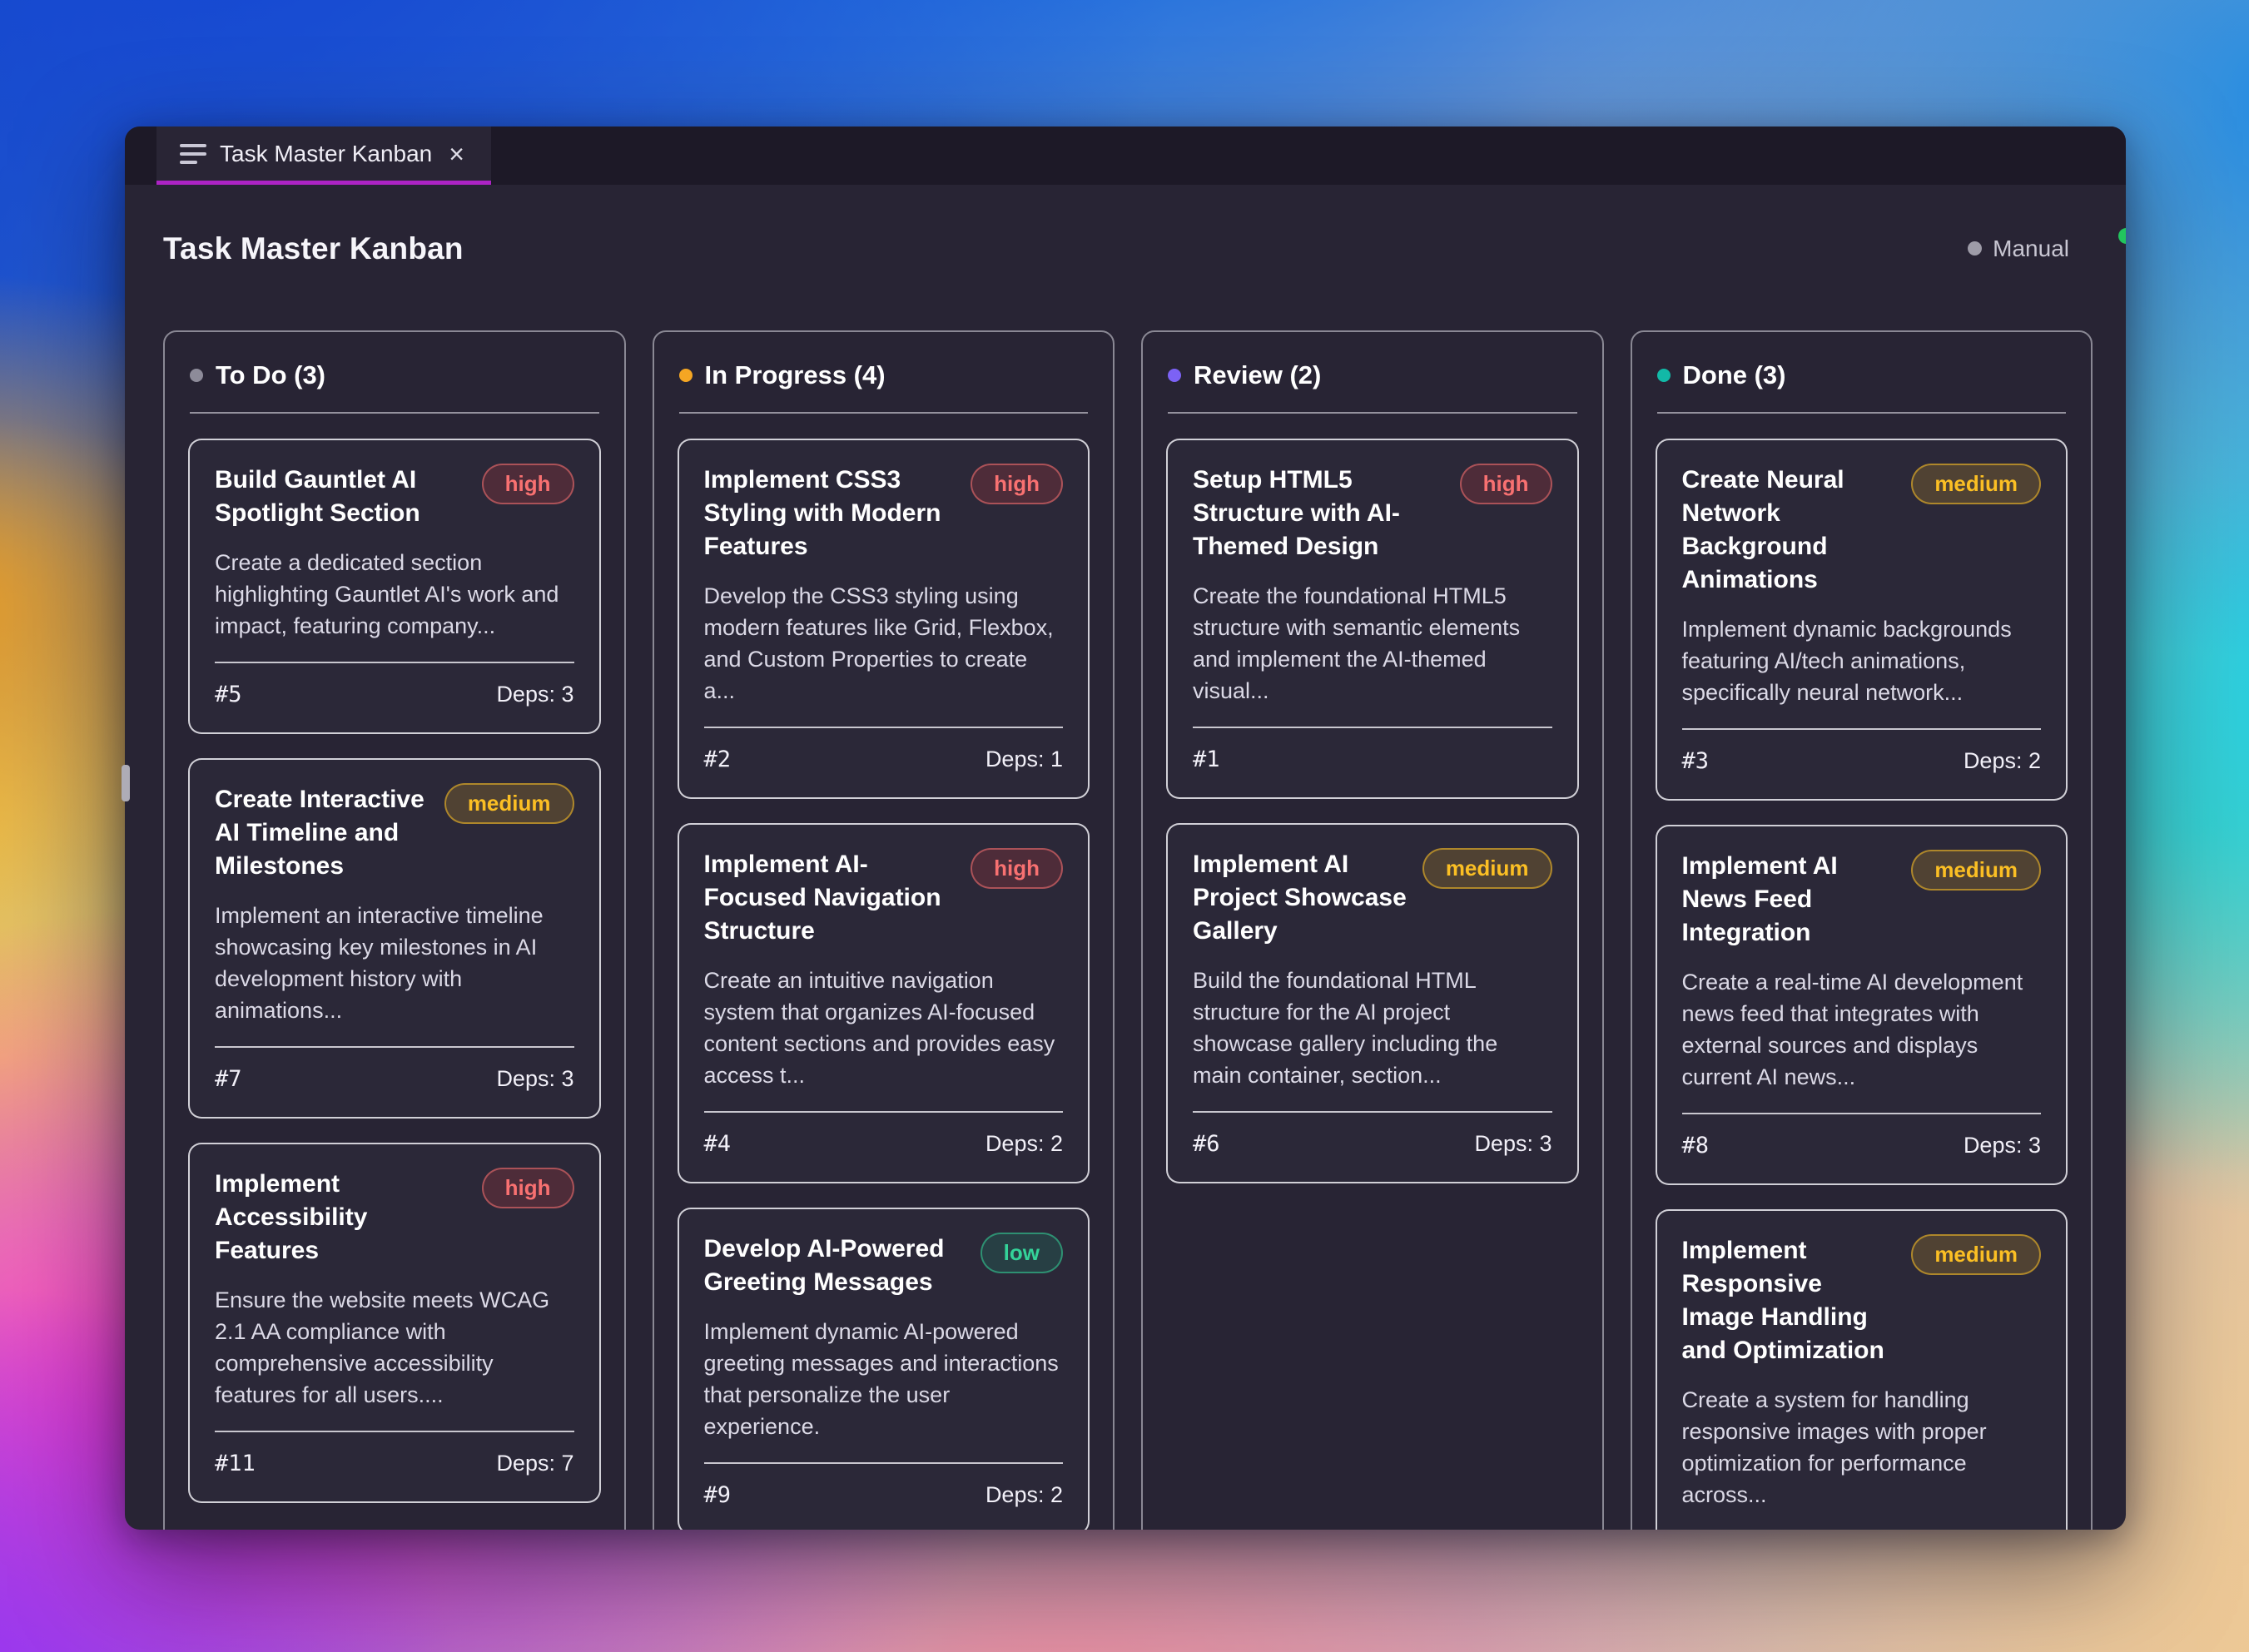 The height and width of the screenshot is (1652, 2249). What do you see at coordinates (394, 1453) in the screenshot?
I see `card-footer: #11 Deps: 7` at bounding box center [394, 1453].